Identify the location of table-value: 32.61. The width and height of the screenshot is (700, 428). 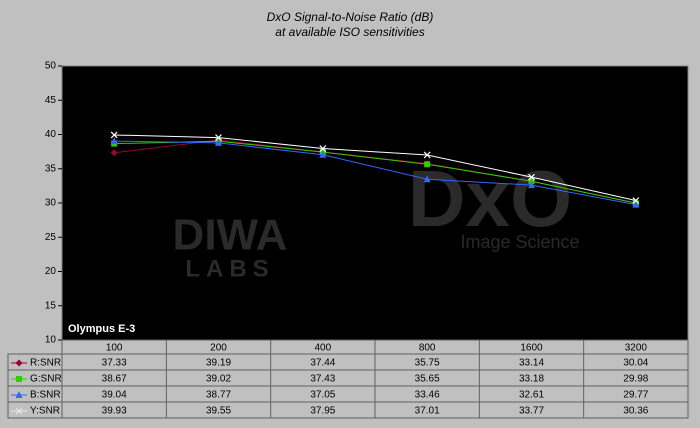
(531, 395).